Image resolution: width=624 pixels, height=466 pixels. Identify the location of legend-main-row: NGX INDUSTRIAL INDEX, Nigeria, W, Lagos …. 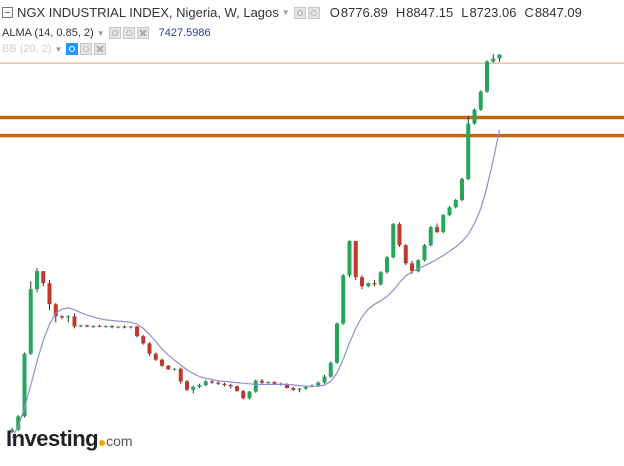
(292, 12).